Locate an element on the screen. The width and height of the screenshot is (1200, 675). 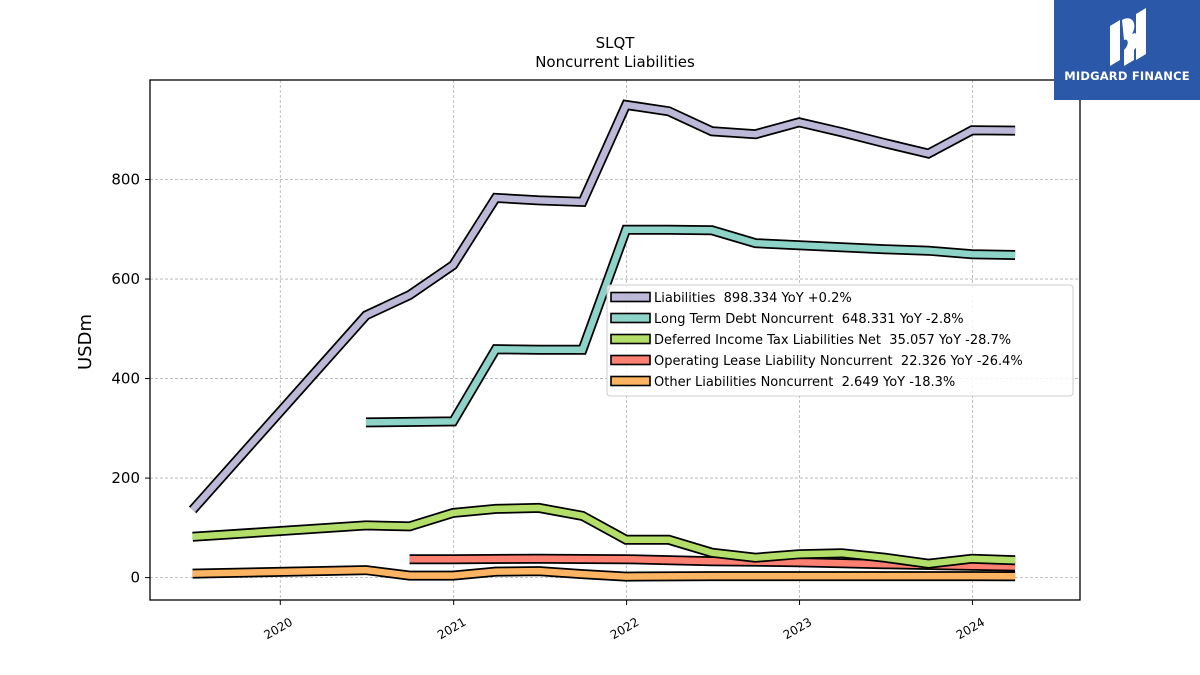
x-tick-label: 2024 is located at coordinates (970, 628).